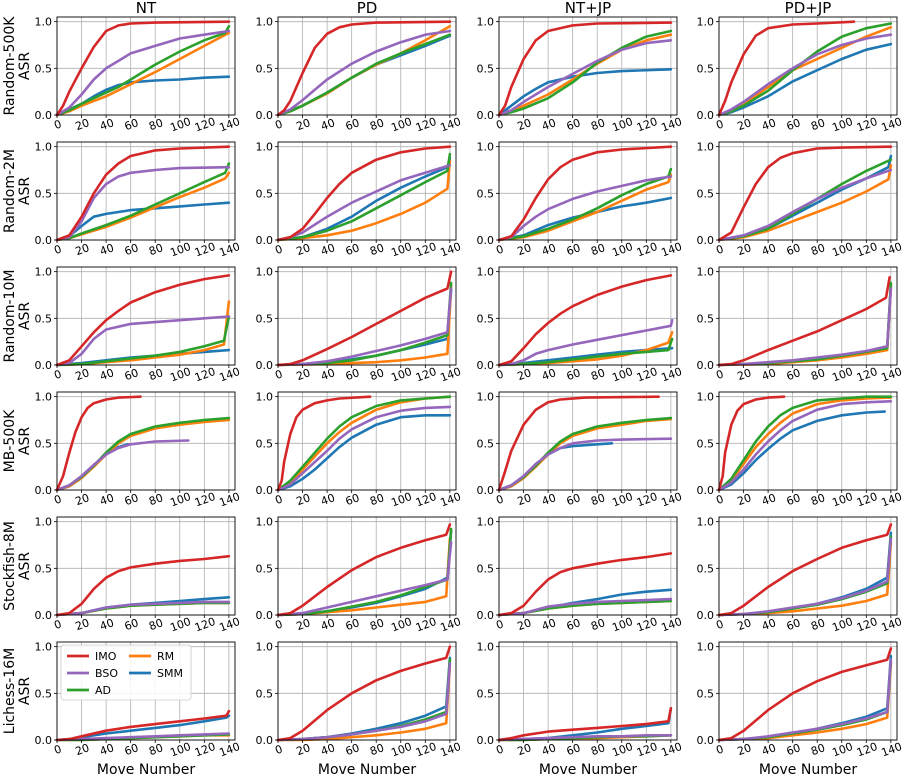 The height and width of the screenshot is (780, 913). Describe the element at coordinates (138, 200) in the screenshot. I see `panel-r1-c0: 0.0 0.5 1.0 0 20 40 60 80 100 120 140` at that location.